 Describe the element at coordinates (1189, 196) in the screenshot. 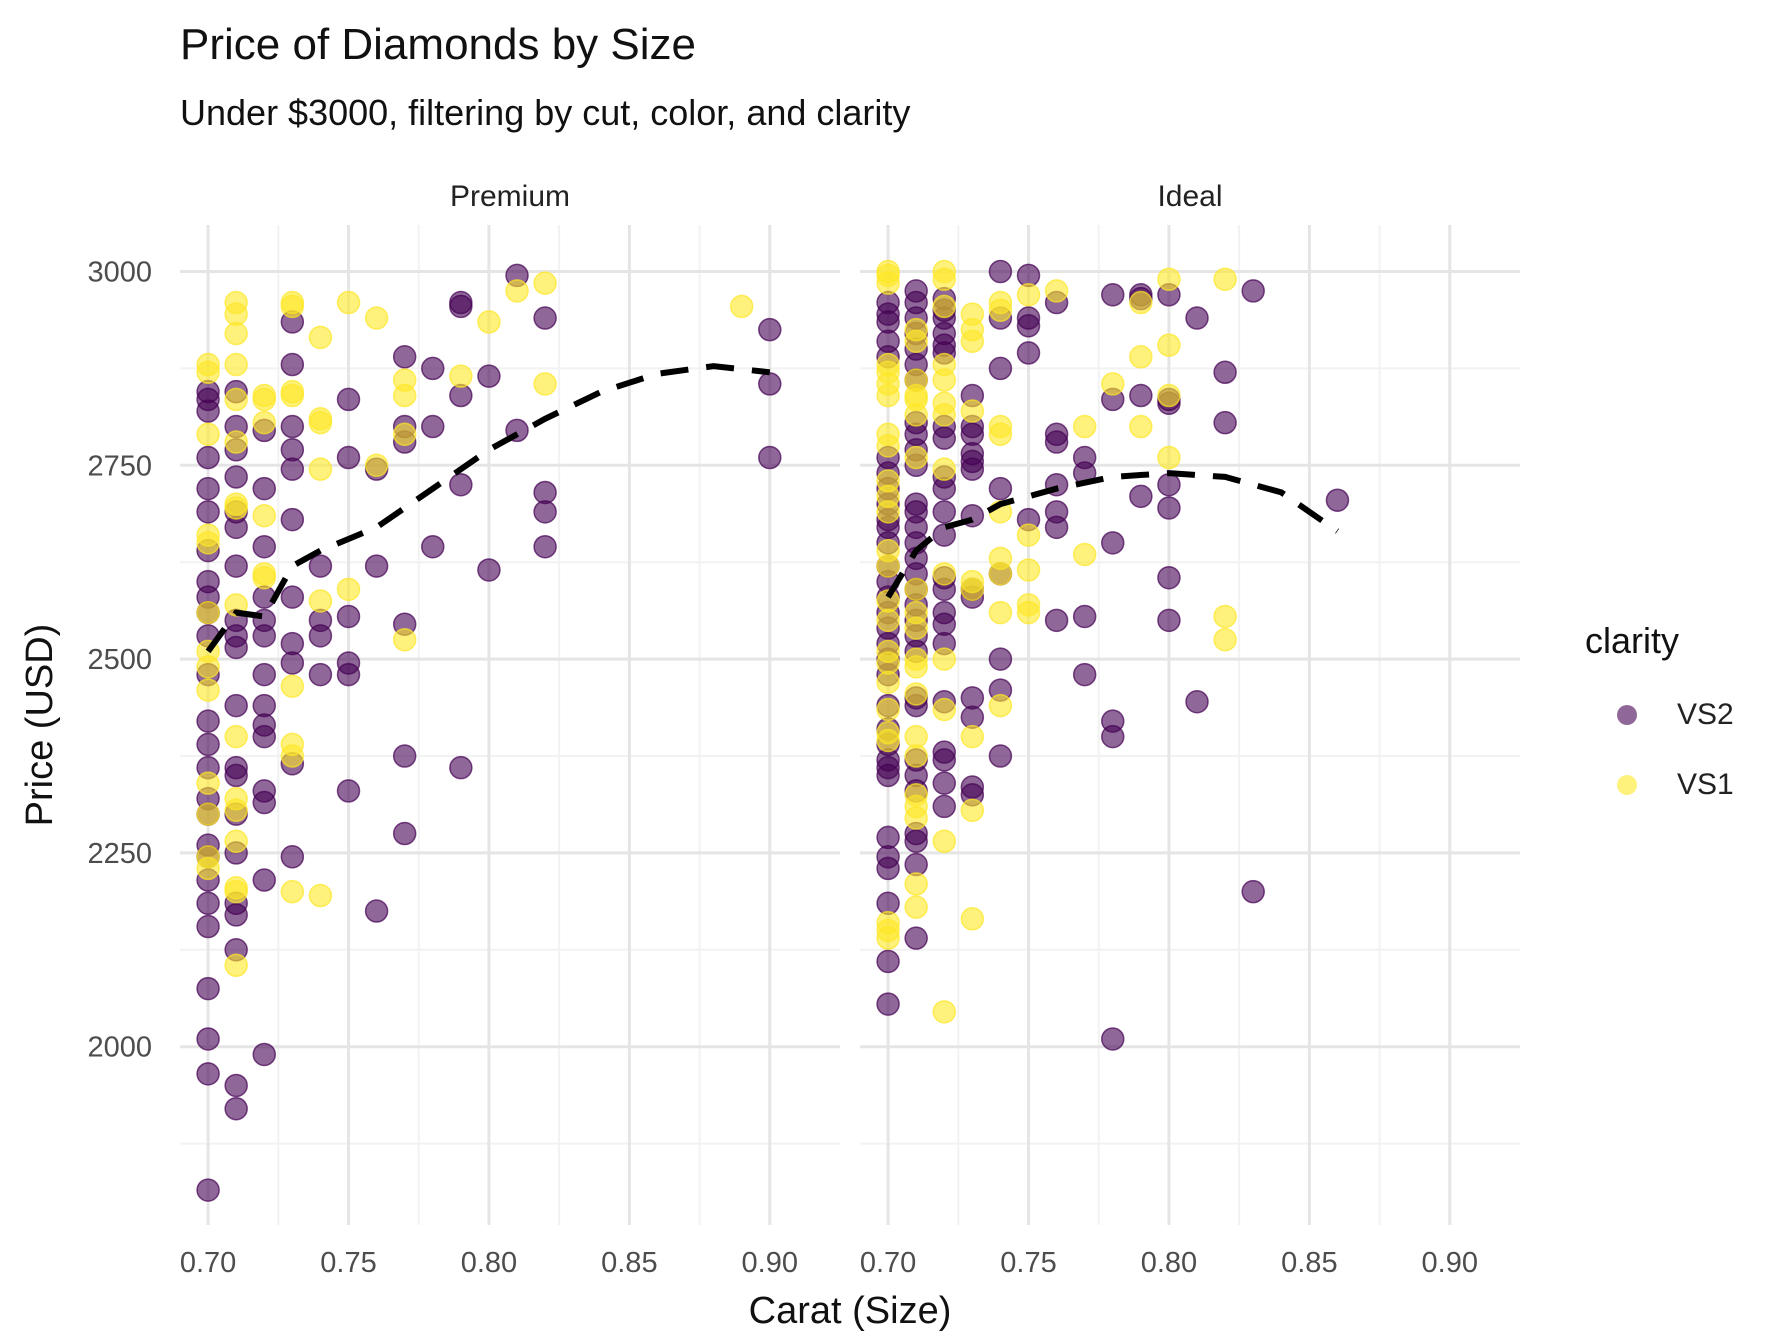

I see `facet-label: Ideal` at that location.